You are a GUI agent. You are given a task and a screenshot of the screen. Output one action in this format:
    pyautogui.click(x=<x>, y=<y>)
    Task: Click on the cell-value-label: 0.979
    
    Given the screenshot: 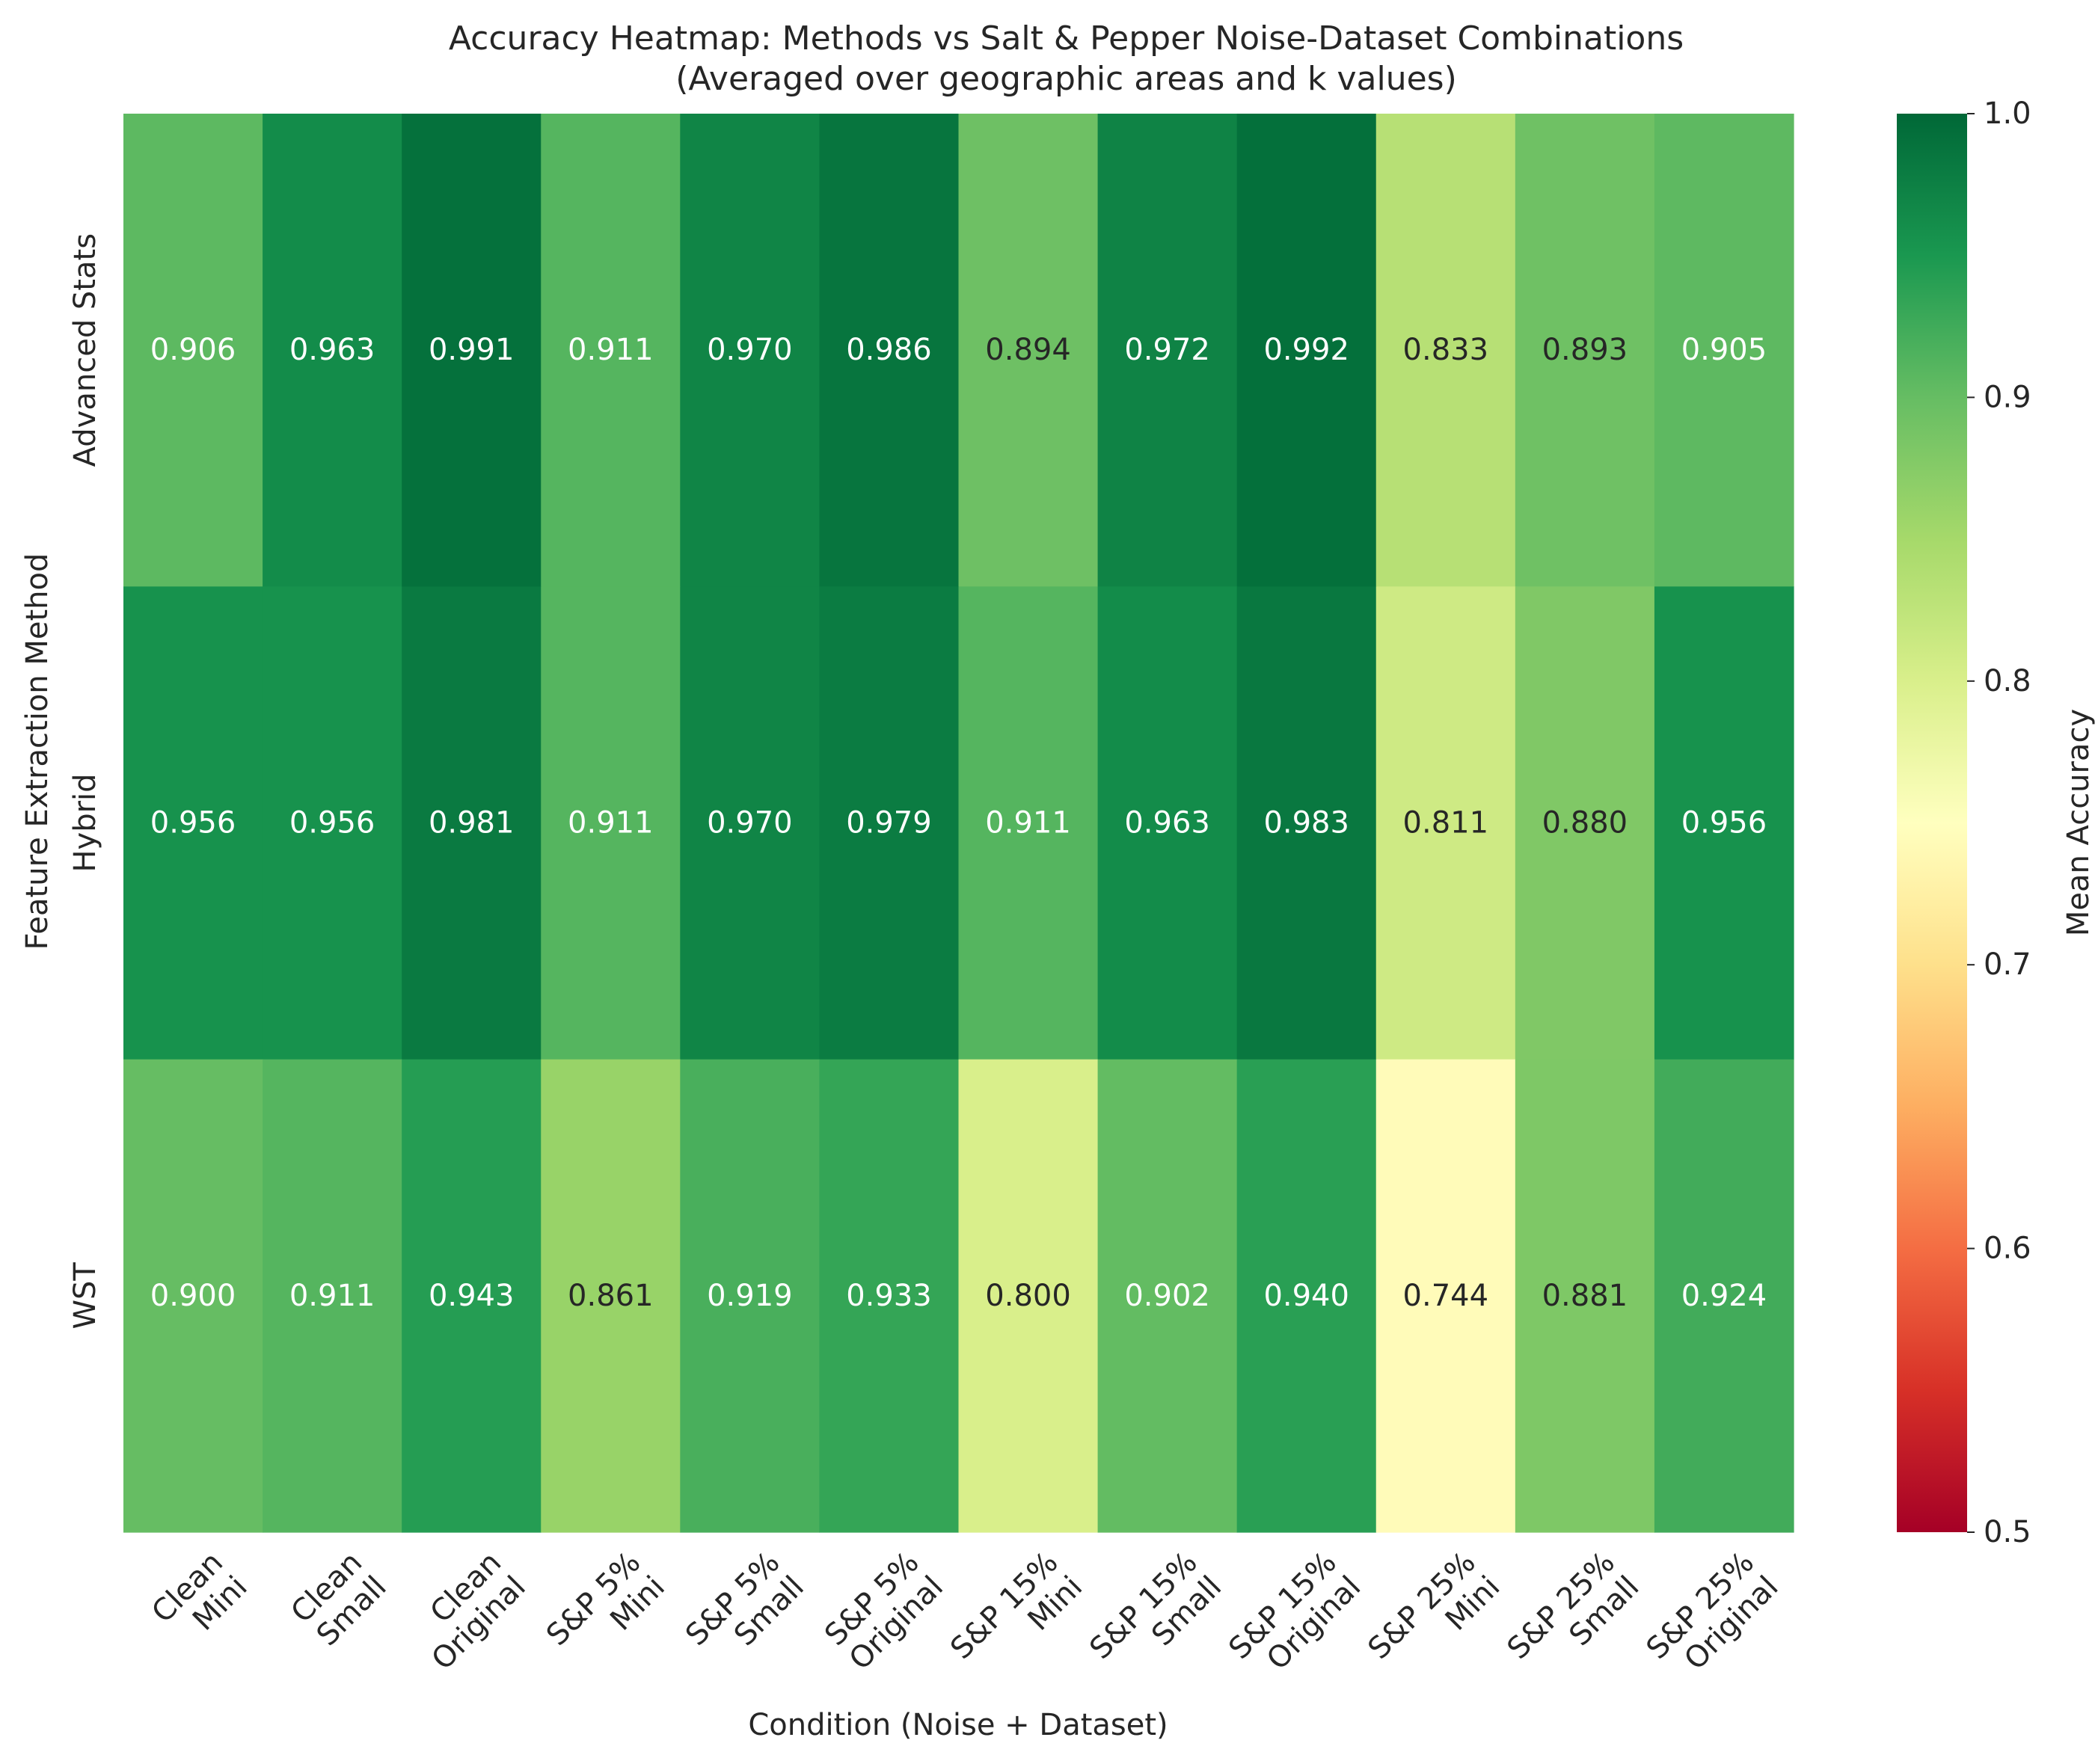 What is the action you would take?
    pyautogui.click(x=889, y=823)
    